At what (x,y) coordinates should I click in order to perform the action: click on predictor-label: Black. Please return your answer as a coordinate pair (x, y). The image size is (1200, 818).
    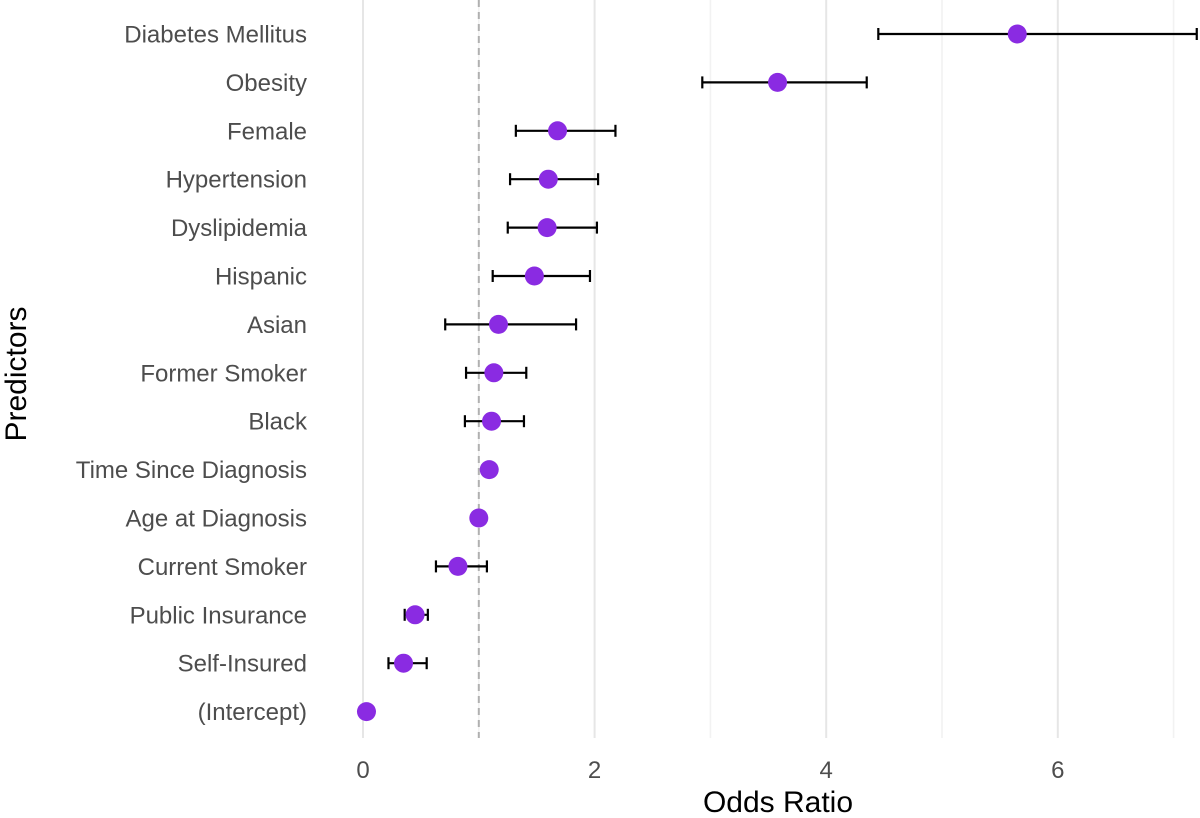
    Looking at the image, I should click on (278, 422).